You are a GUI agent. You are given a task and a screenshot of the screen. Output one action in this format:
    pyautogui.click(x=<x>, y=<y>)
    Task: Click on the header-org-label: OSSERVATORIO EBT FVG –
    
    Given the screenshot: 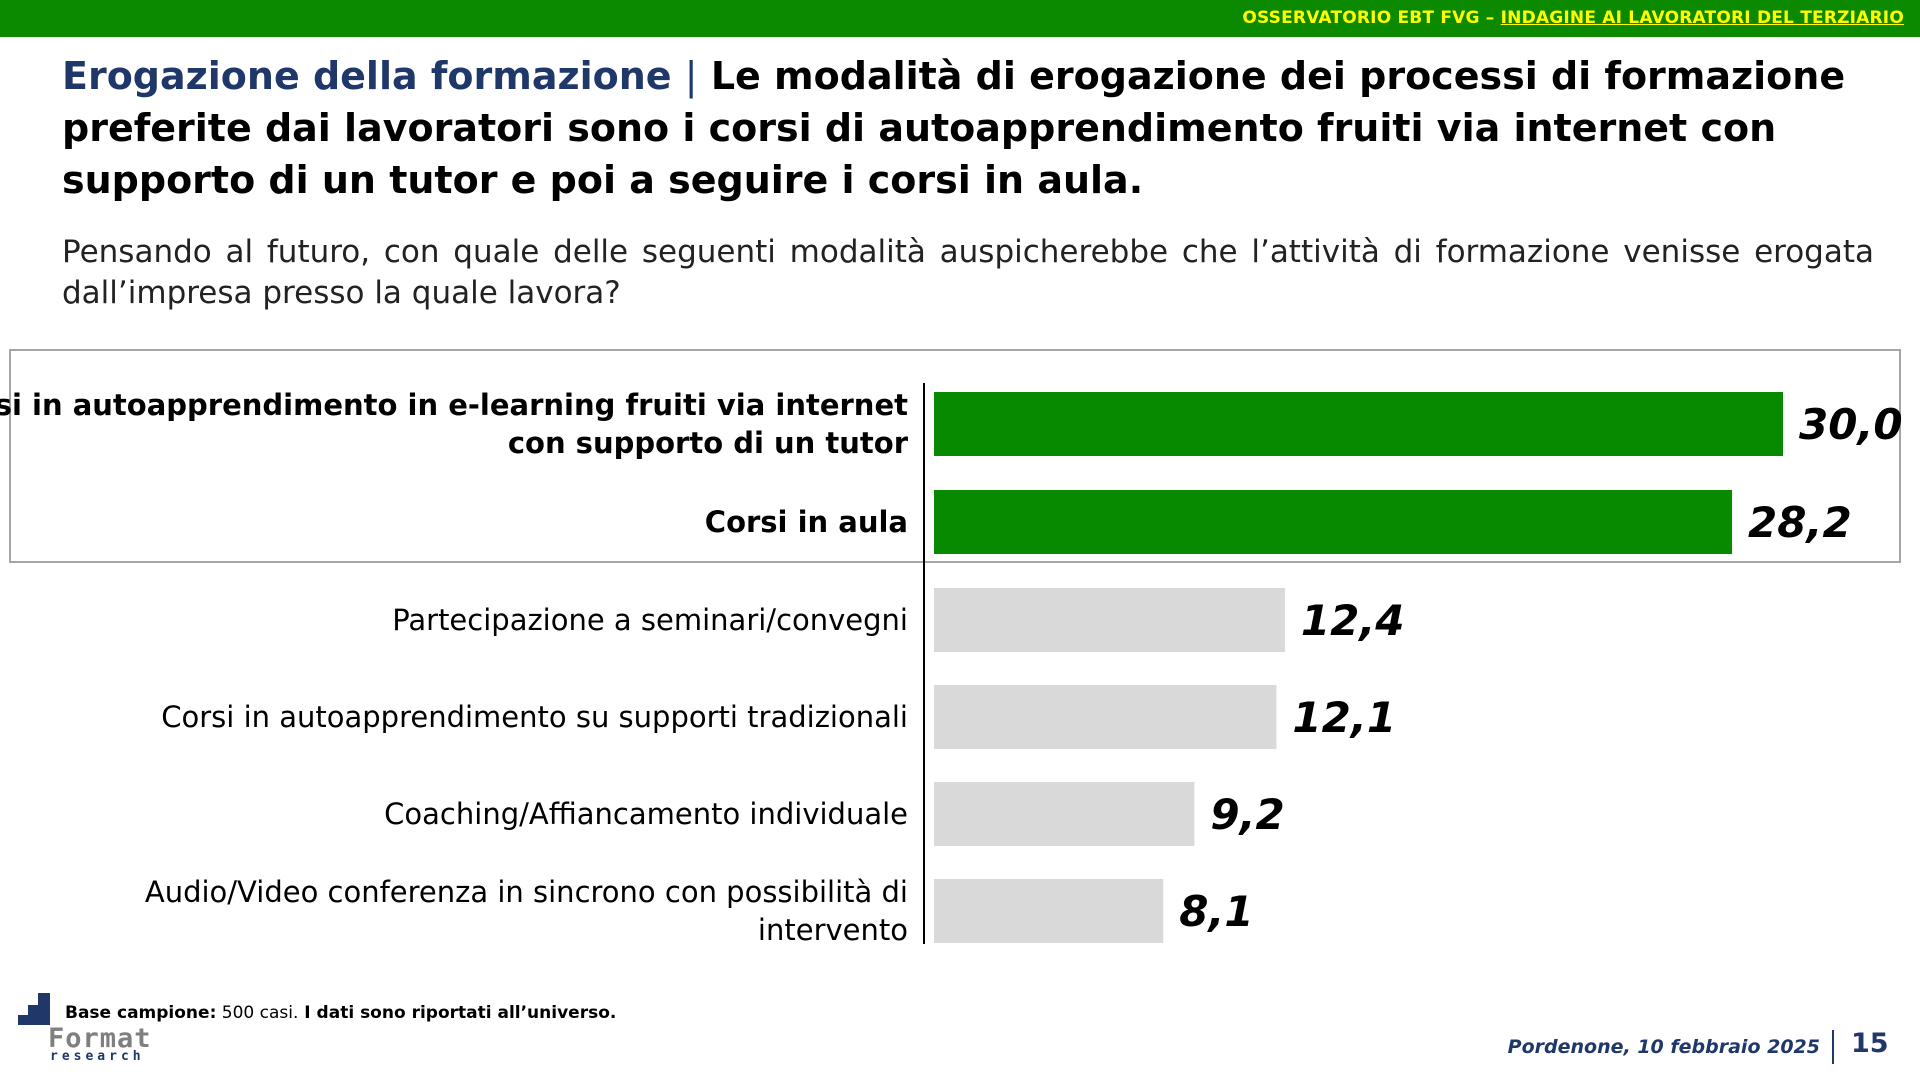 What is the action you would take?
    pyautogui.click(x=1371, y=18)
    